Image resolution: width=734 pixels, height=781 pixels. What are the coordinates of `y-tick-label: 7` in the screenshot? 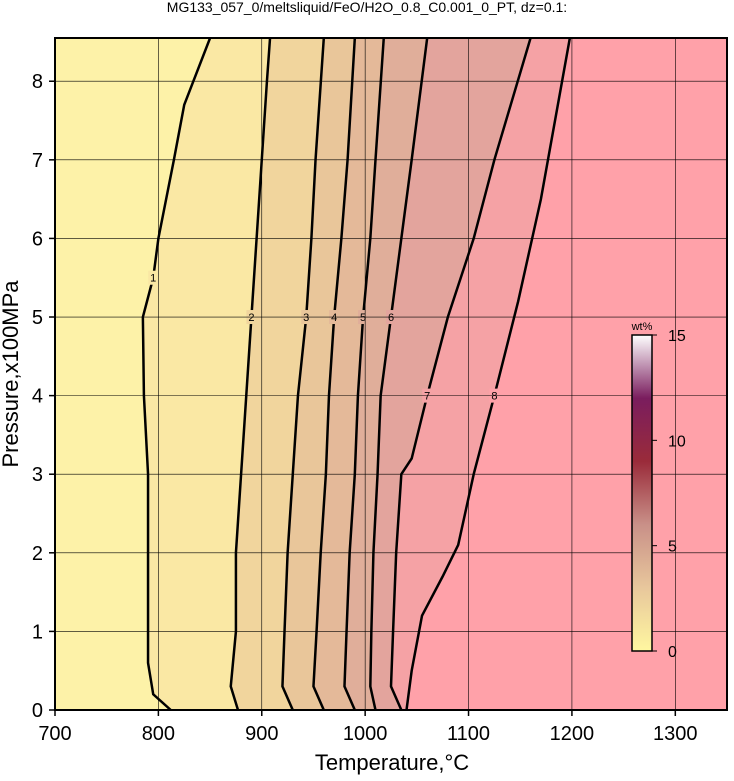 It's located at (37, 161).